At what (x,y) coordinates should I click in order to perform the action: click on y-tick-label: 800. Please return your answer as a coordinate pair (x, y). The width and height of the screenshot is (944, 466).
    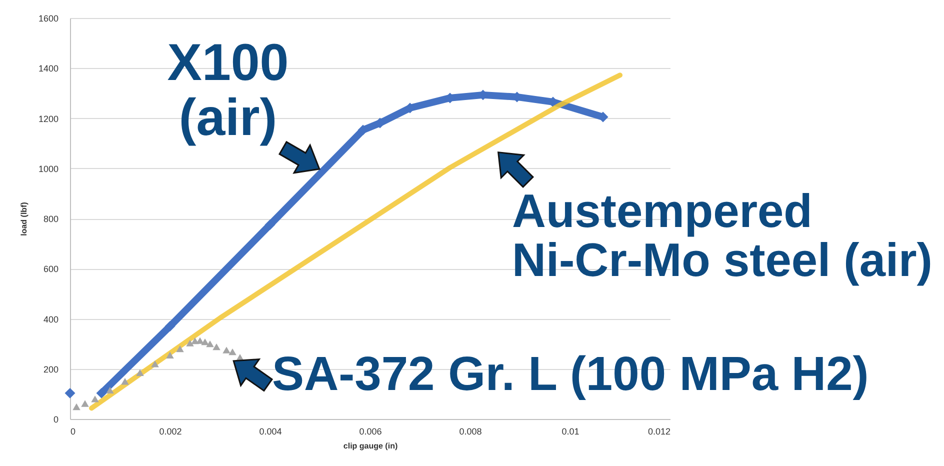
    Looking at the image, I should click on (50, 219).